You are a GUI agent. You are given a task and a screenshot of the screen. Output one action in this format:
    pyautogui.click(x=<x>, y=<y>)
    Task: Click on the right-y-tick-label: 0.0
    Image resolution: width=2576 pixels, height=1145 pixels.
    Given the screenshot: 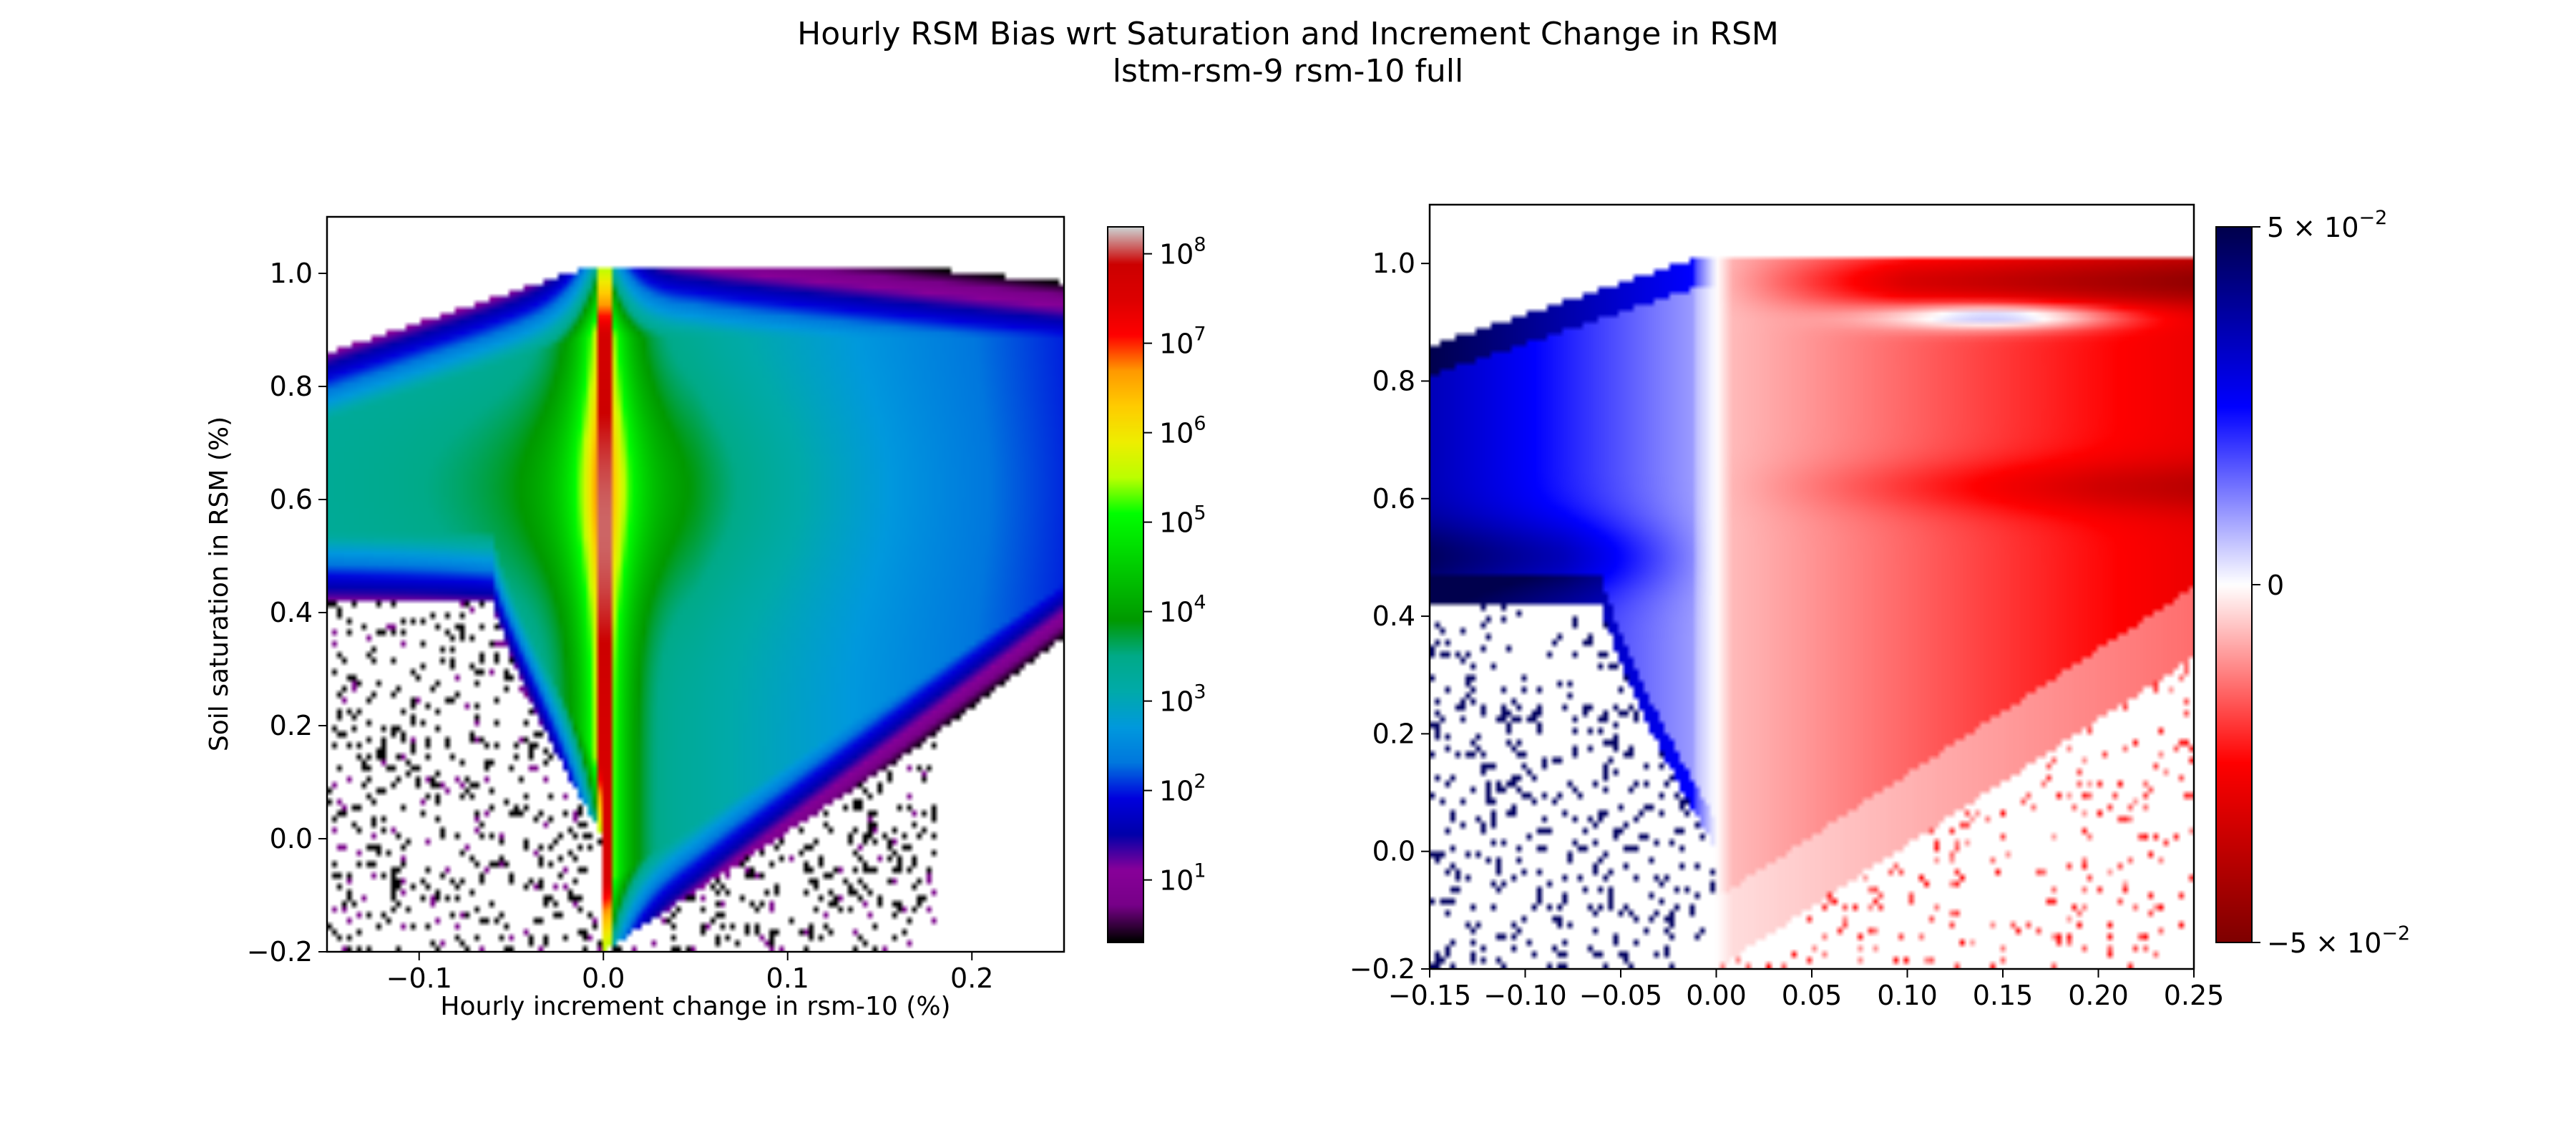 What is the action you would take?
    pyautogui.click(x=1393, y=851)
    